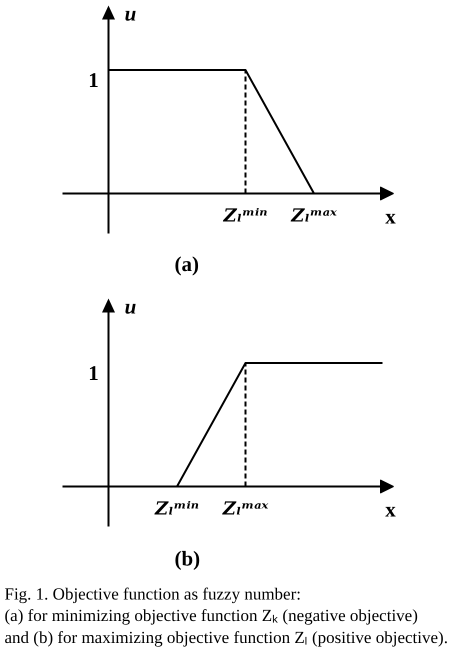 This screenshot has width=474, height=653. Describe the element at coordinates (186, 264) in the screenshot. I see `text: (a)` at that location.